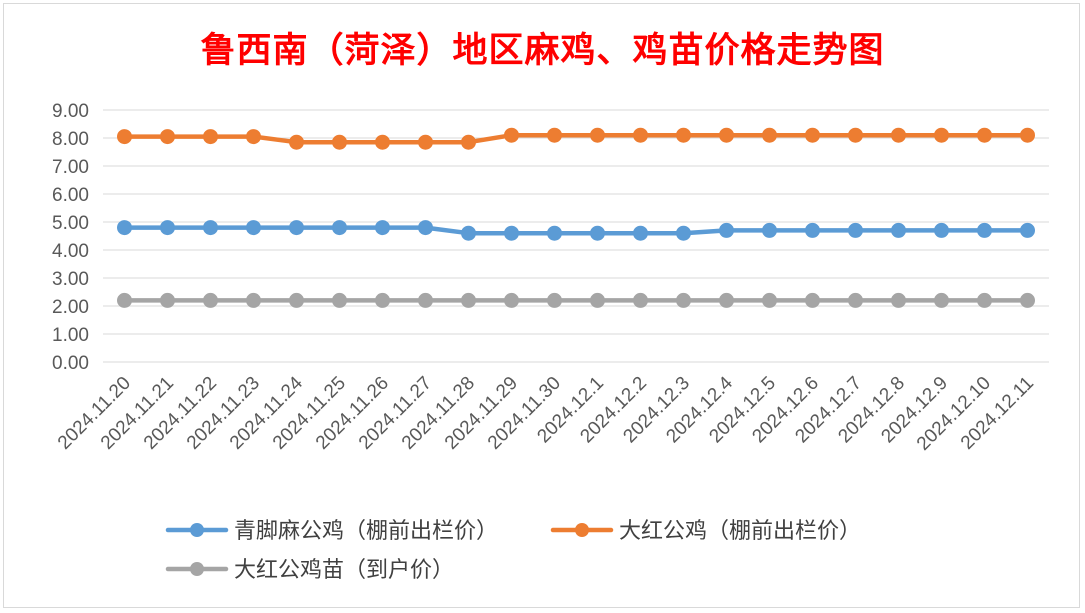  I want to click on chart-title: 鲁西南（菏泽）地区麻鸡、鸡苗价格走势图, so click(542, 50).